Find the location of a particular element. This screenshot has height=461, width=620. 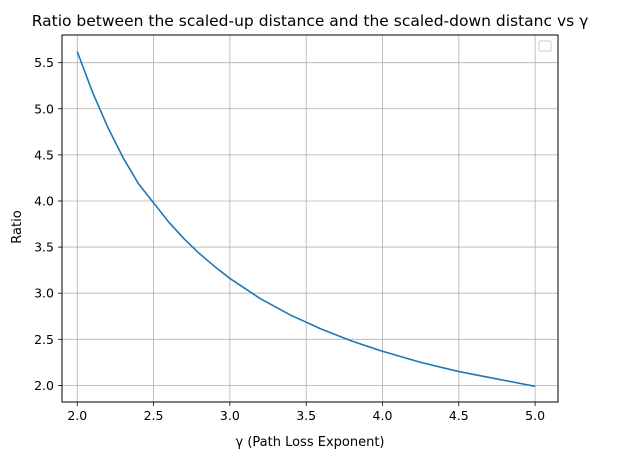

y-tick-label: 5.5 is located at coordinates (44, 62).